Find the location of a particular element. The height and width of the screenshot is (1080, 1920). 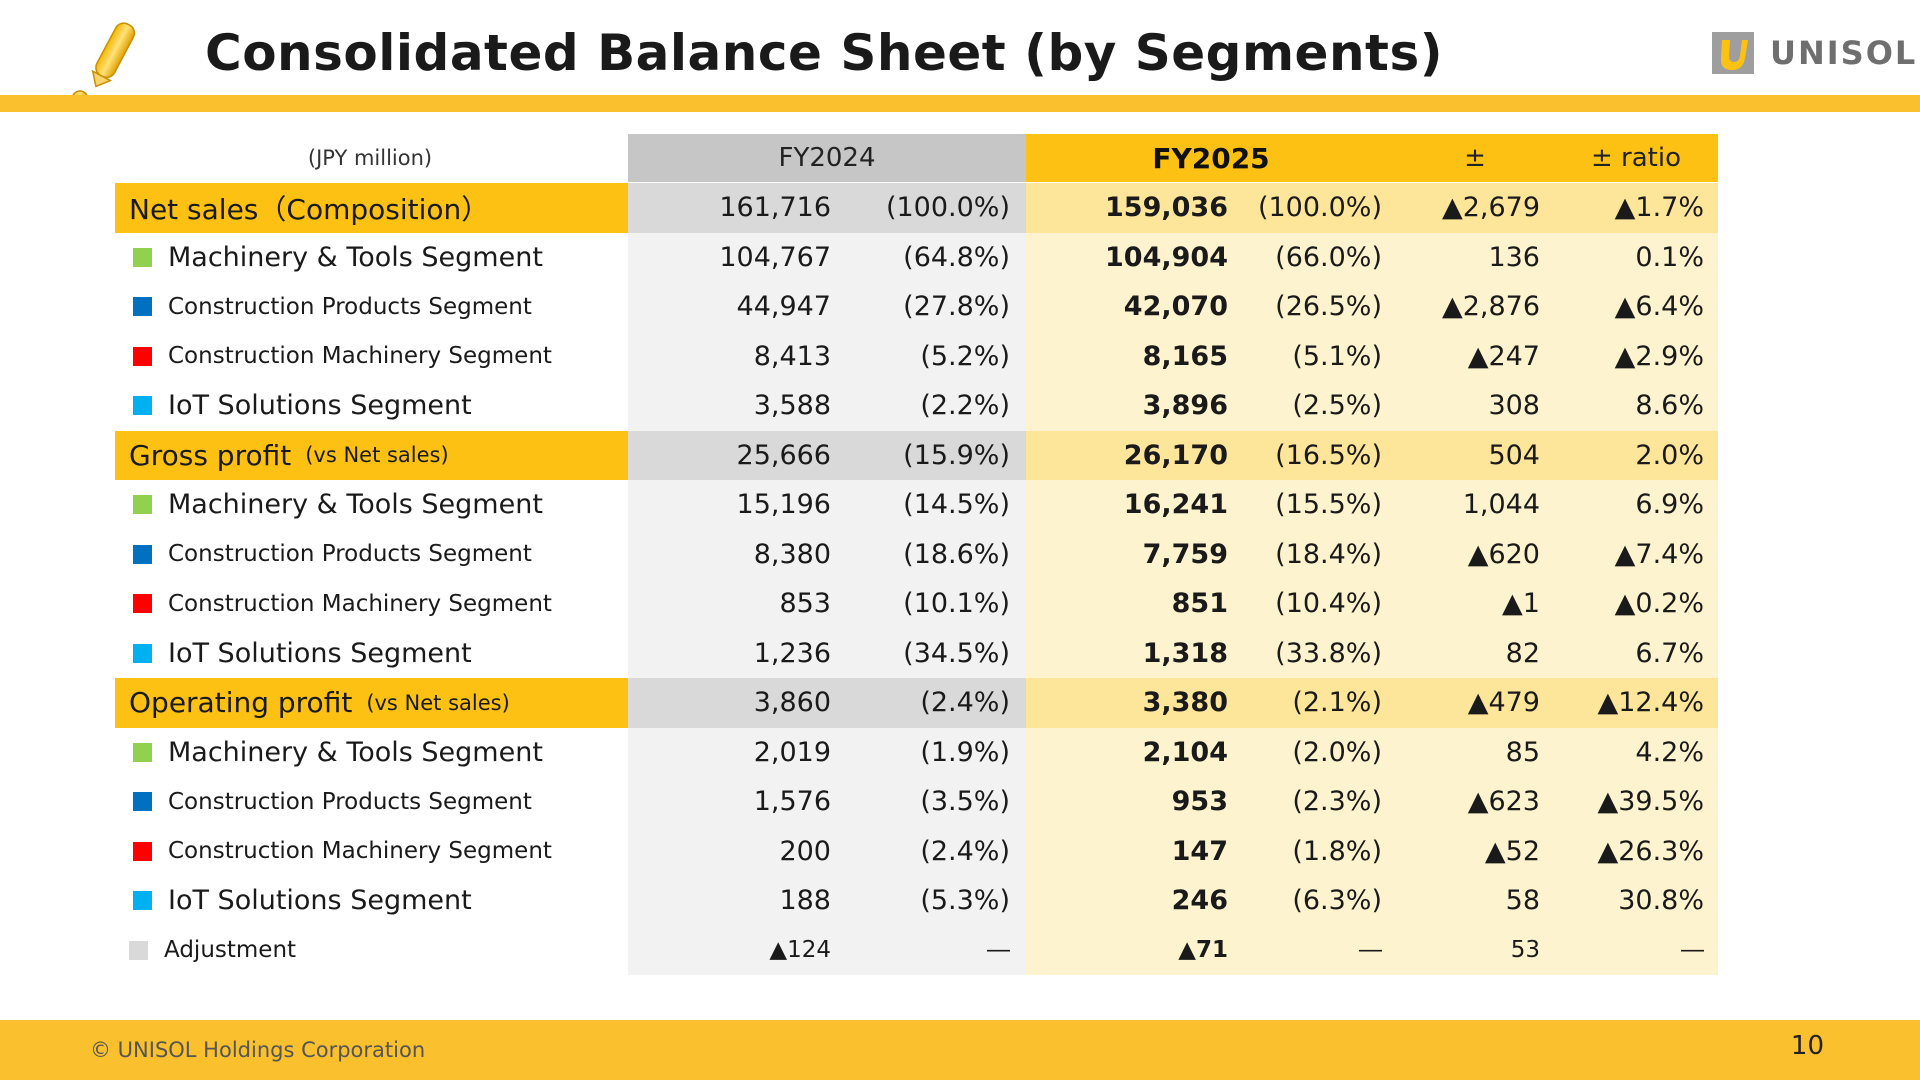

logo-text: UNISOL is located at coordinates (1844, 53).